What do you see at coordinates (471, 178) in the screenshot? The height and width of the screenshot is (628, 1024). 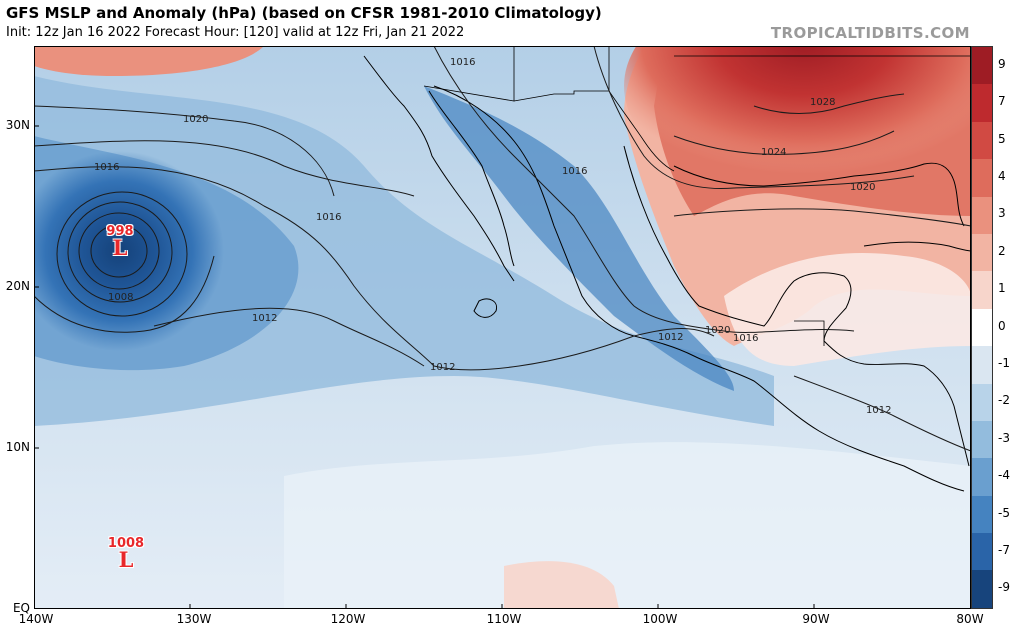 I see `baja-east-coast` at bounding box center [471, 178].